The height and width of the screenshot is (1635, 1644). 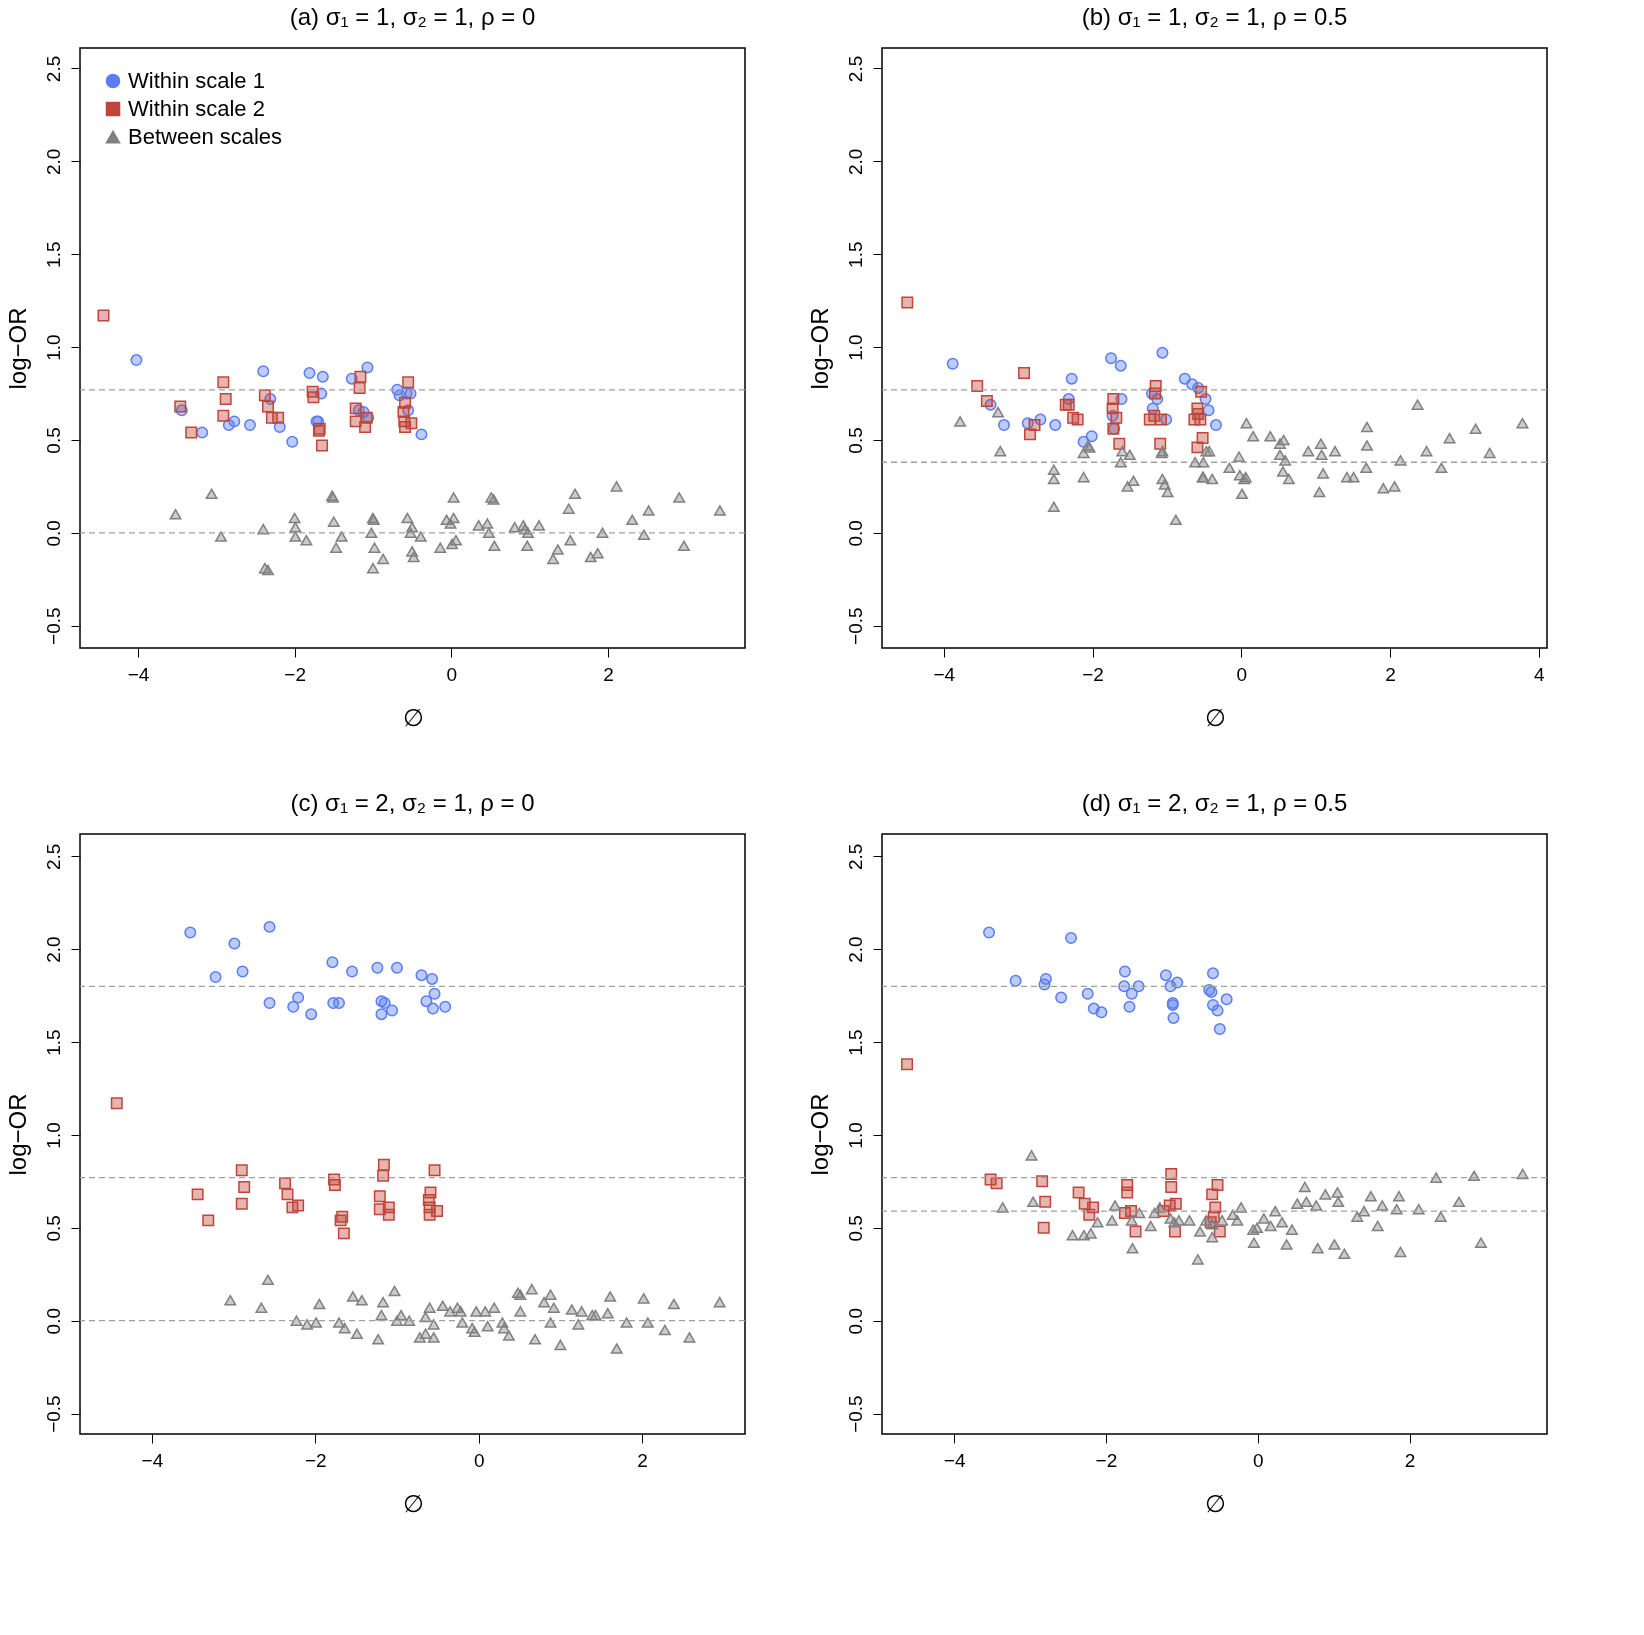 What do you see at coordinates (205, 136) in the screenshot?
I see `legend-label: Between scales` at bounding box center [205, 136].